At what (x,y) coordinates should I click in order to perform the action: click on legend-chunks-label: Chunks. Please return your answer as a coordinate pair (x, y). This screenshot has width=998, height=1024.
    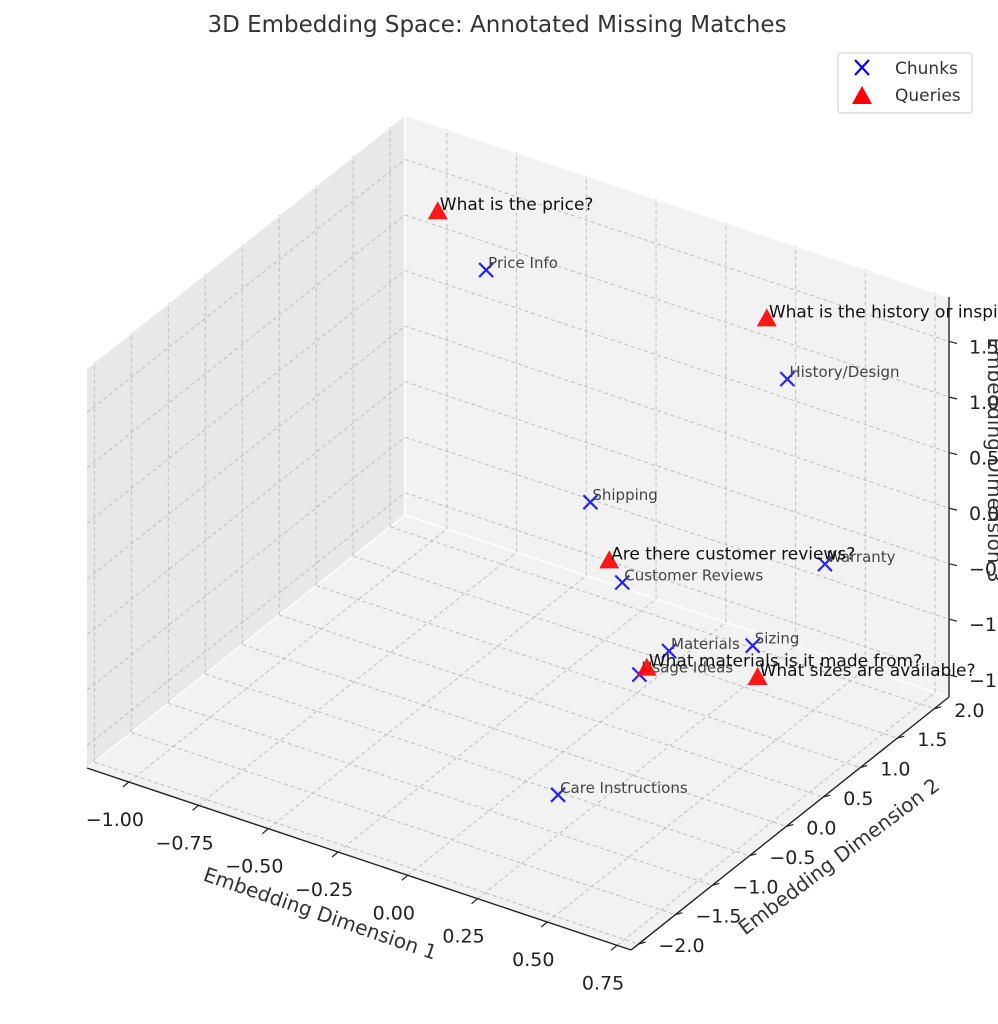
    Looking at the image, I should click on (926, 69).